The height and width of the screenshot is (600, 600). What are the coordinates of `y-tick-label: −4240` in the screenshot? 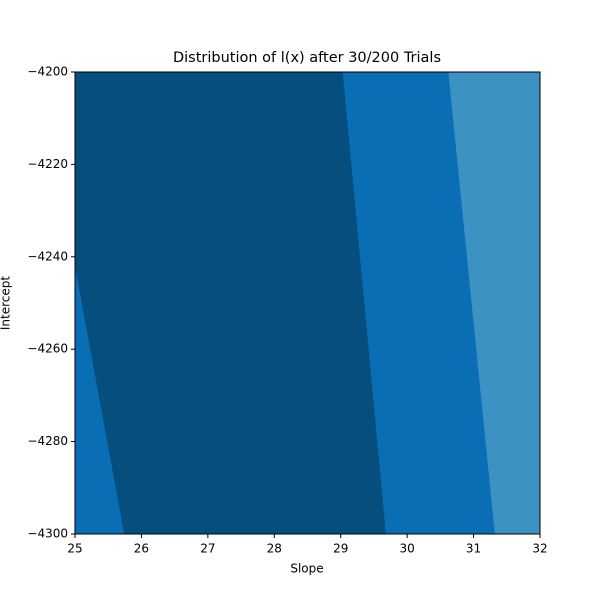 It's located at (47, 256).